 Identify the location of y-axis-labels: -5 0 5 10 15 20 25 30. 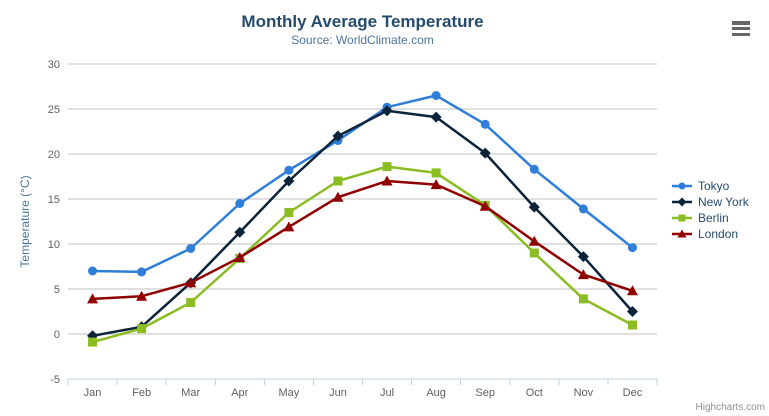
(54, 222).